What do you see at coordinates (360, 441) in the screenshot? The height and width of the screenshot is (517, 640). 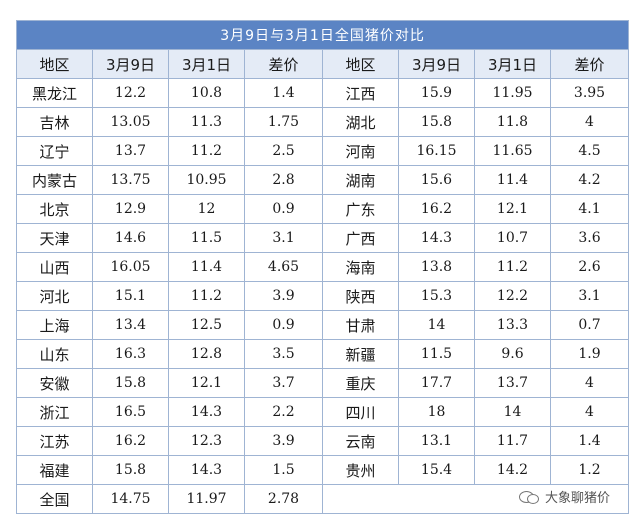 I see `region-cell: 云南` at bounding box center [360, 441].